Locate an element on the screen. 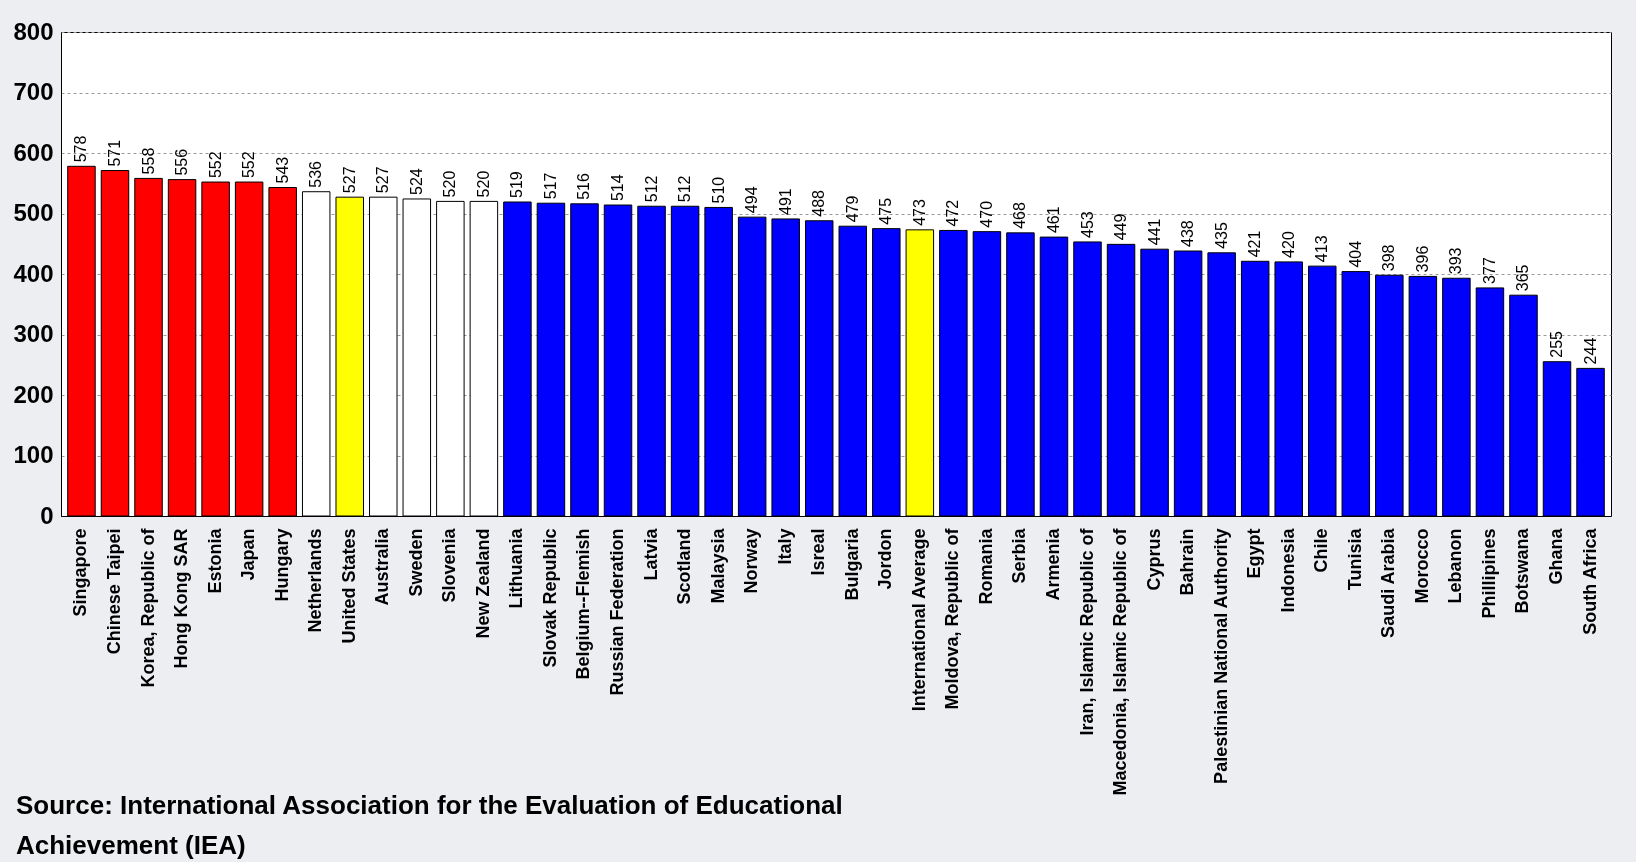 This screenshot has width=1636, height=862. x-tick-label: Armenia is located at coordinates (1052, 564).